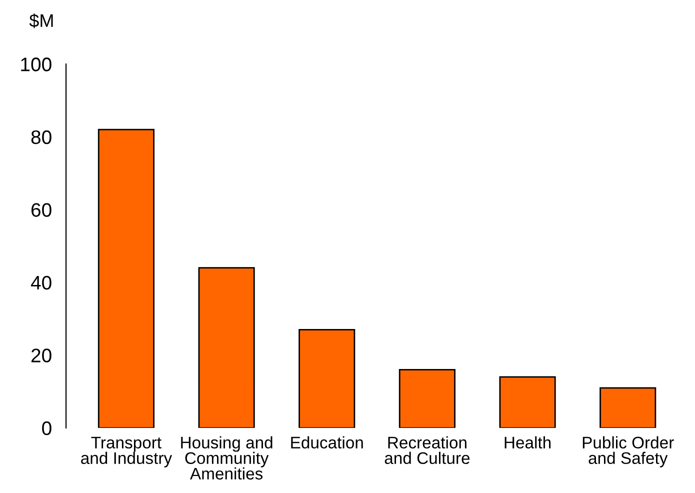 This screenshot has height=493, width=695. What do you see at coordinates (527, 442) in the screenshot?
I see `x-tick-label: Health` at bounding box center [527, 442].